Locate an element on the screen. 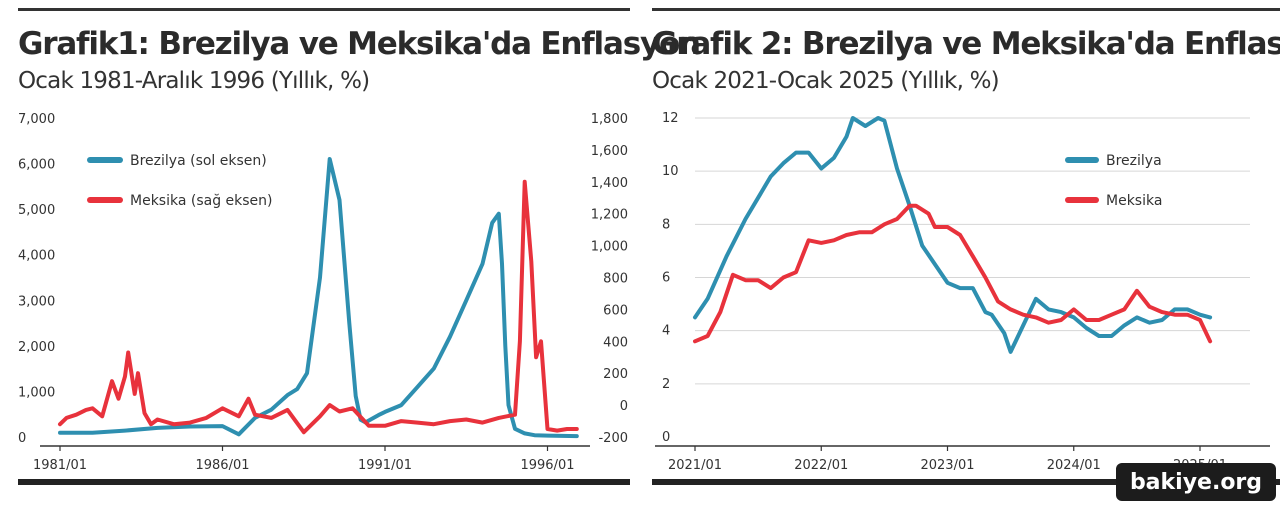 This screenshot has height=505, width=1280. x-tick-label: 2022/01 is located at coordinates (821, 465).